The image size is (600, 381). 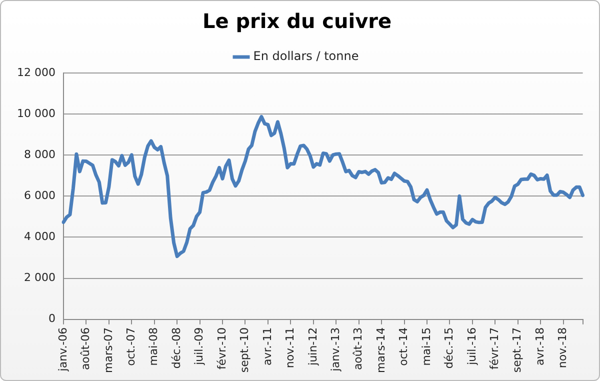 What do you see at coordinates (449, 348) in the screenshot?
I see `x-tick-label: déc.-15` at bounding box center [449, 348].